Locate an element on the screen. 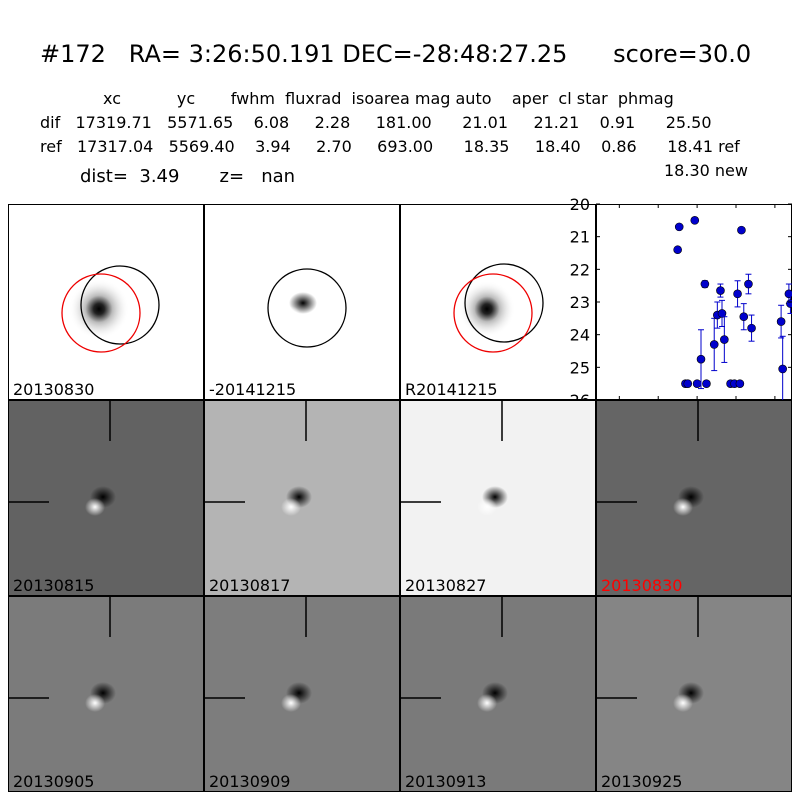 The width and height of the screenshot is (800, 800). stamp-panel-difference: -20141215 is located at coordinates (302, 302).